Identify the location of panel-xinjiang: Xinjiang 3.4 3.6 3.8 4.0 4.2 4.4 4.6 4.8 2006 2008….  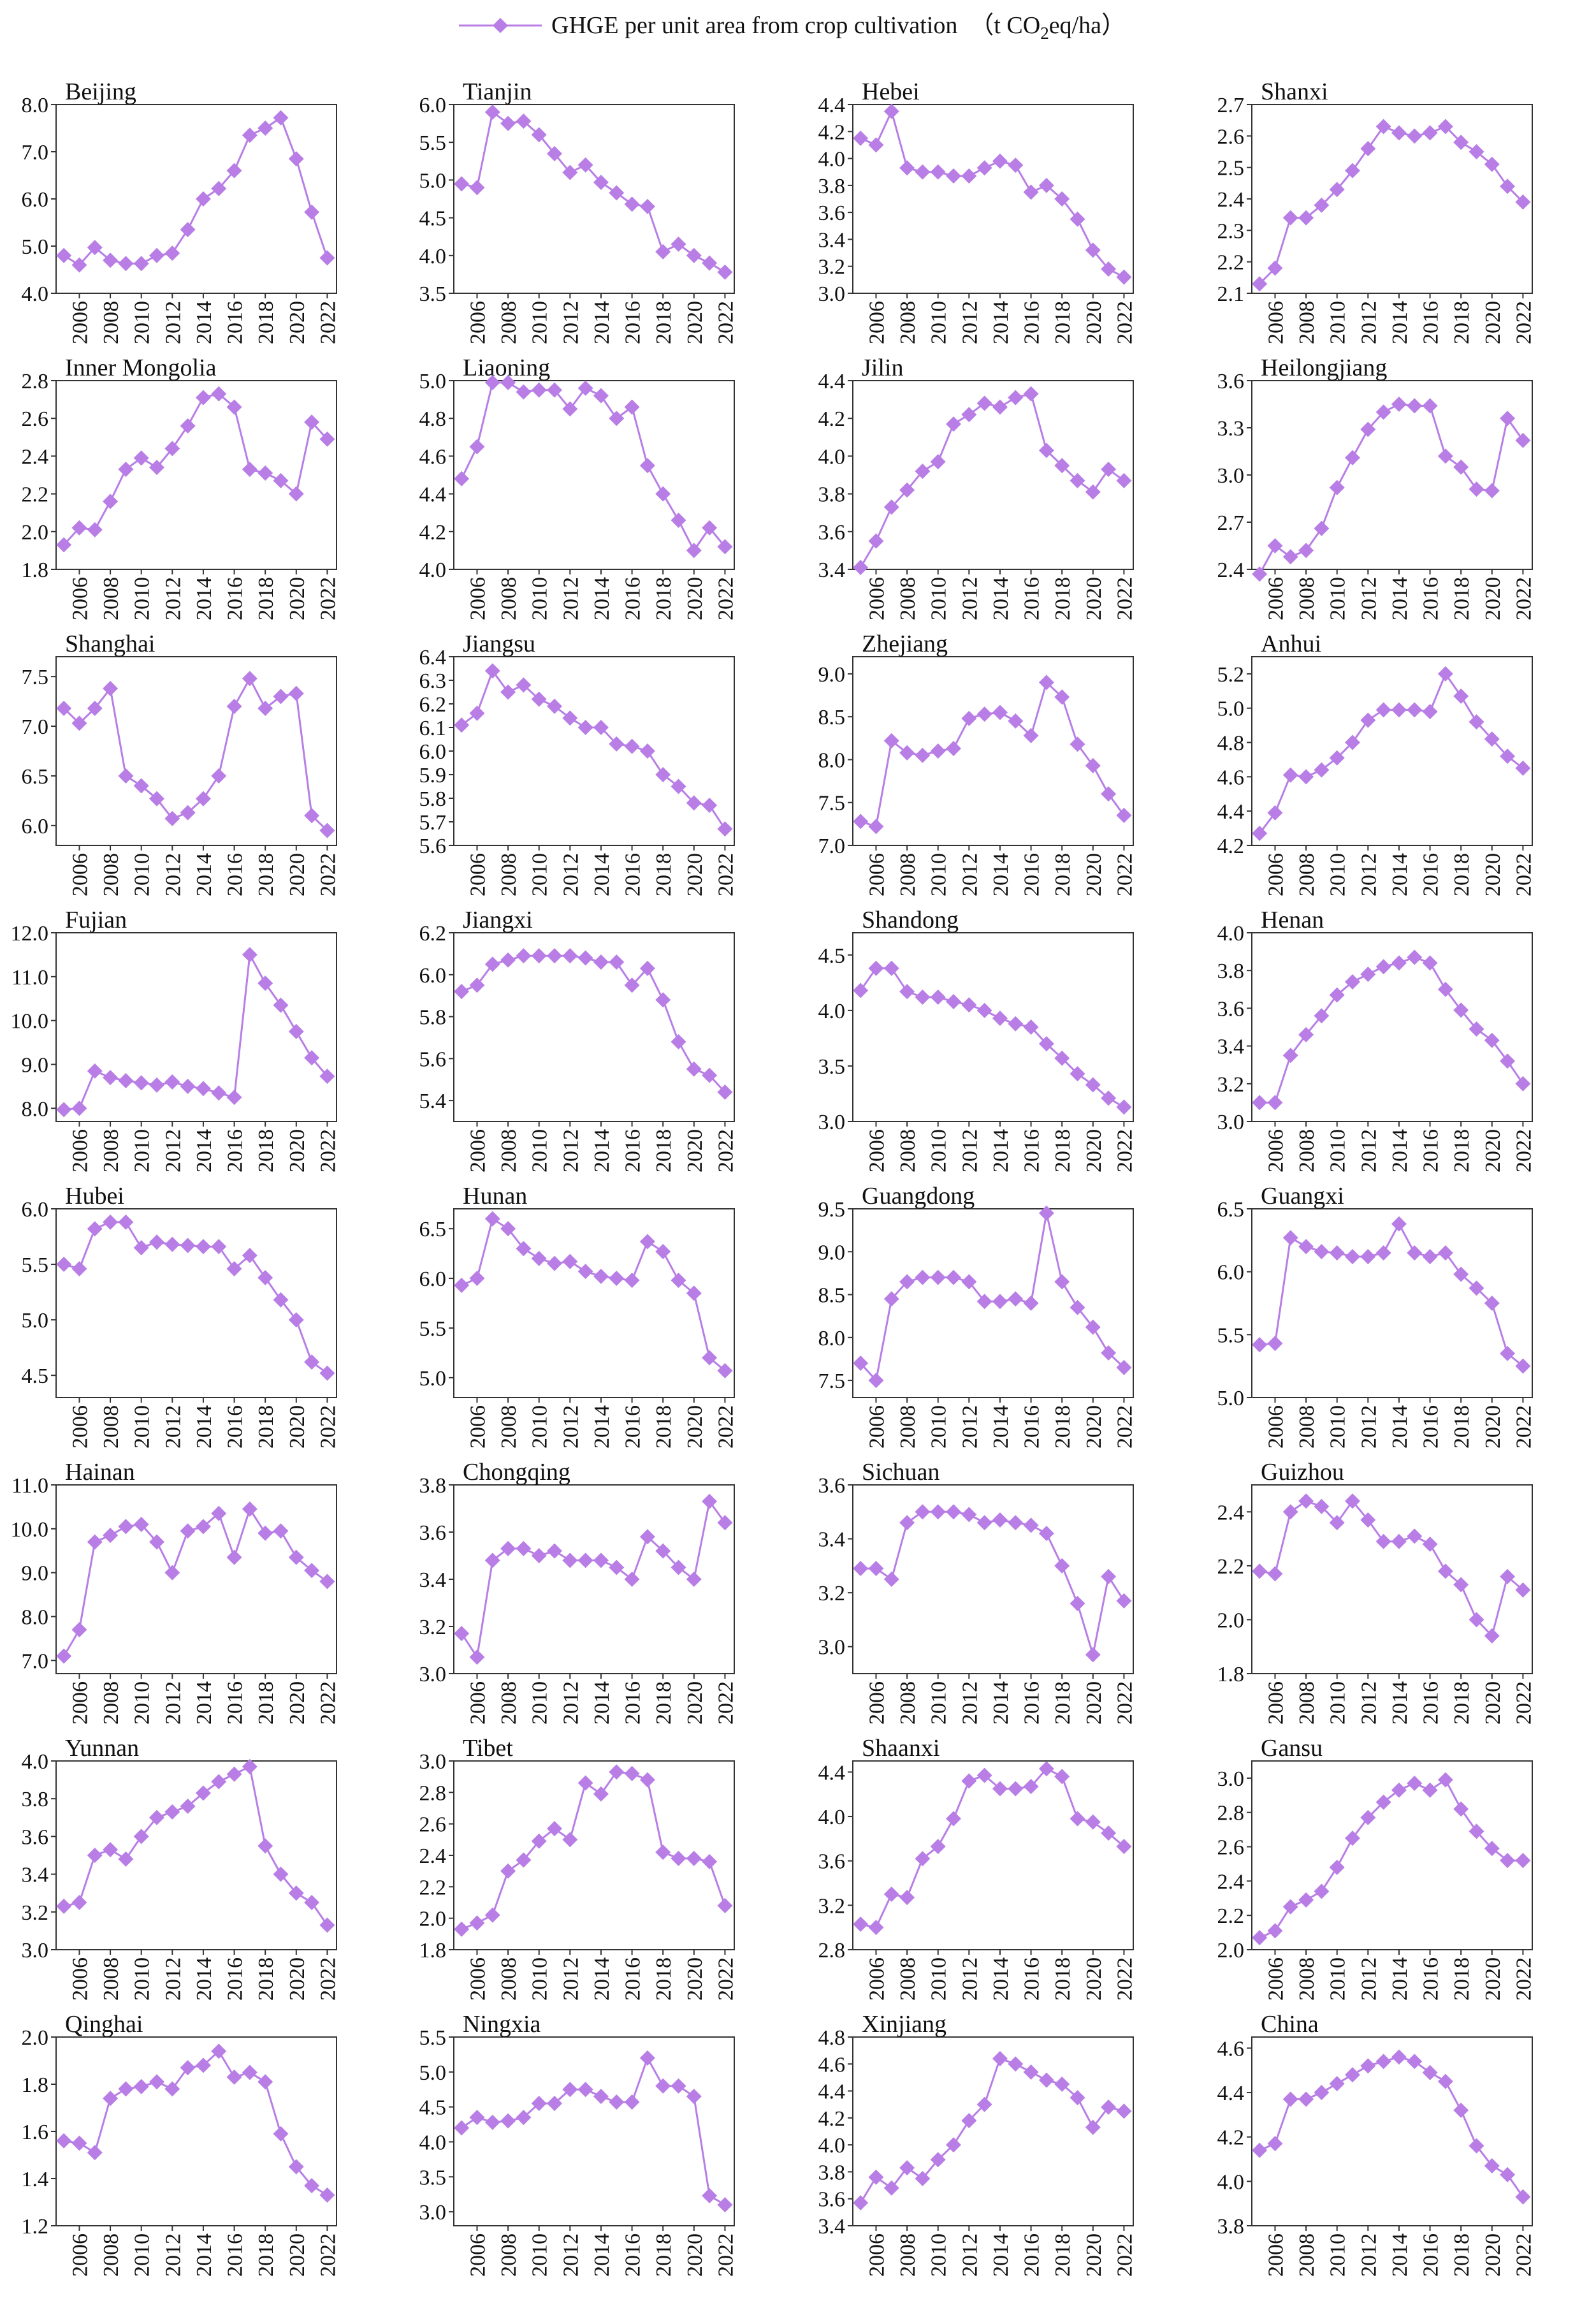
(977, 2144).